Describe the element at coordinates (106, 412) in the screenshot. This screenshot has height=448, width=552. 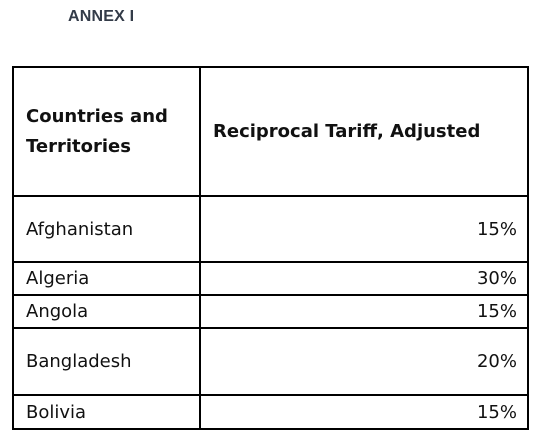
I see `country-cell: Bolivia` at that location.